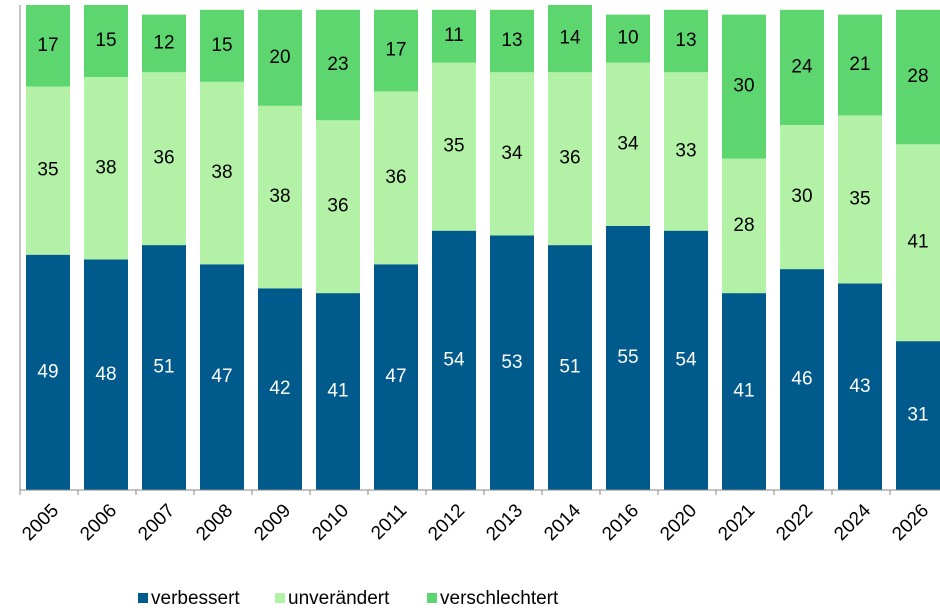 Image resolution: width=940 pixels, height=608 pixels. I want to click on legend-label: unverändert, so click(339, 598).